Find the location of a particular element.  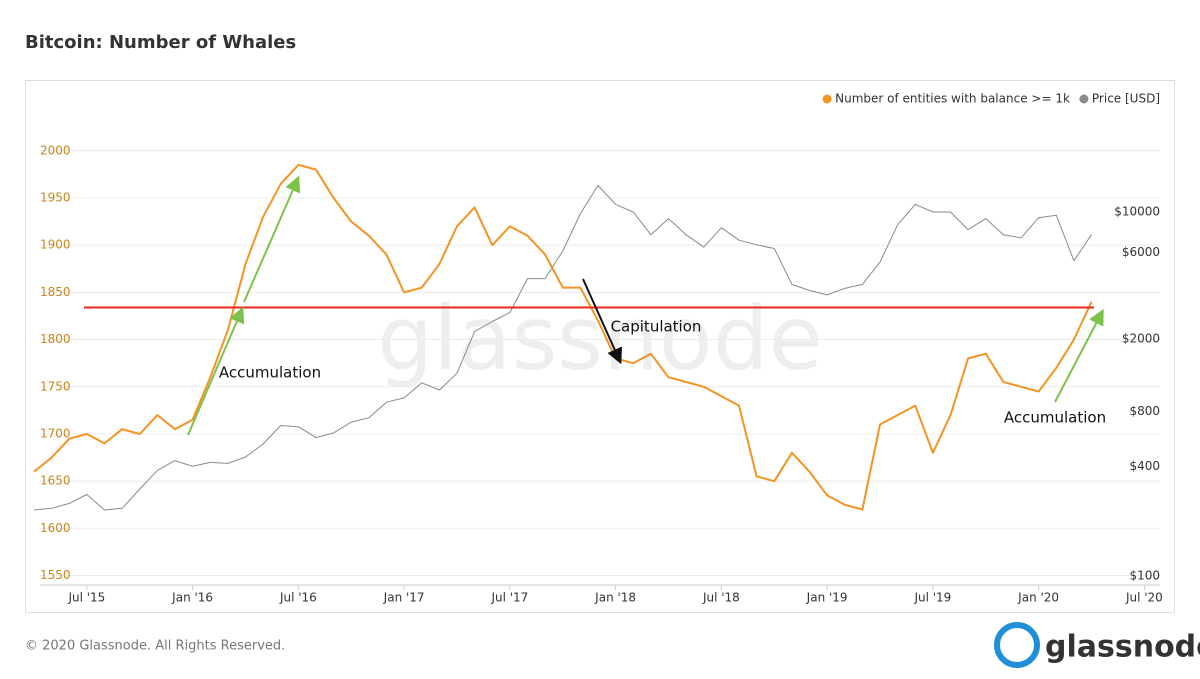

y-tick-label: 1550 is located at coordinates (55, 575).